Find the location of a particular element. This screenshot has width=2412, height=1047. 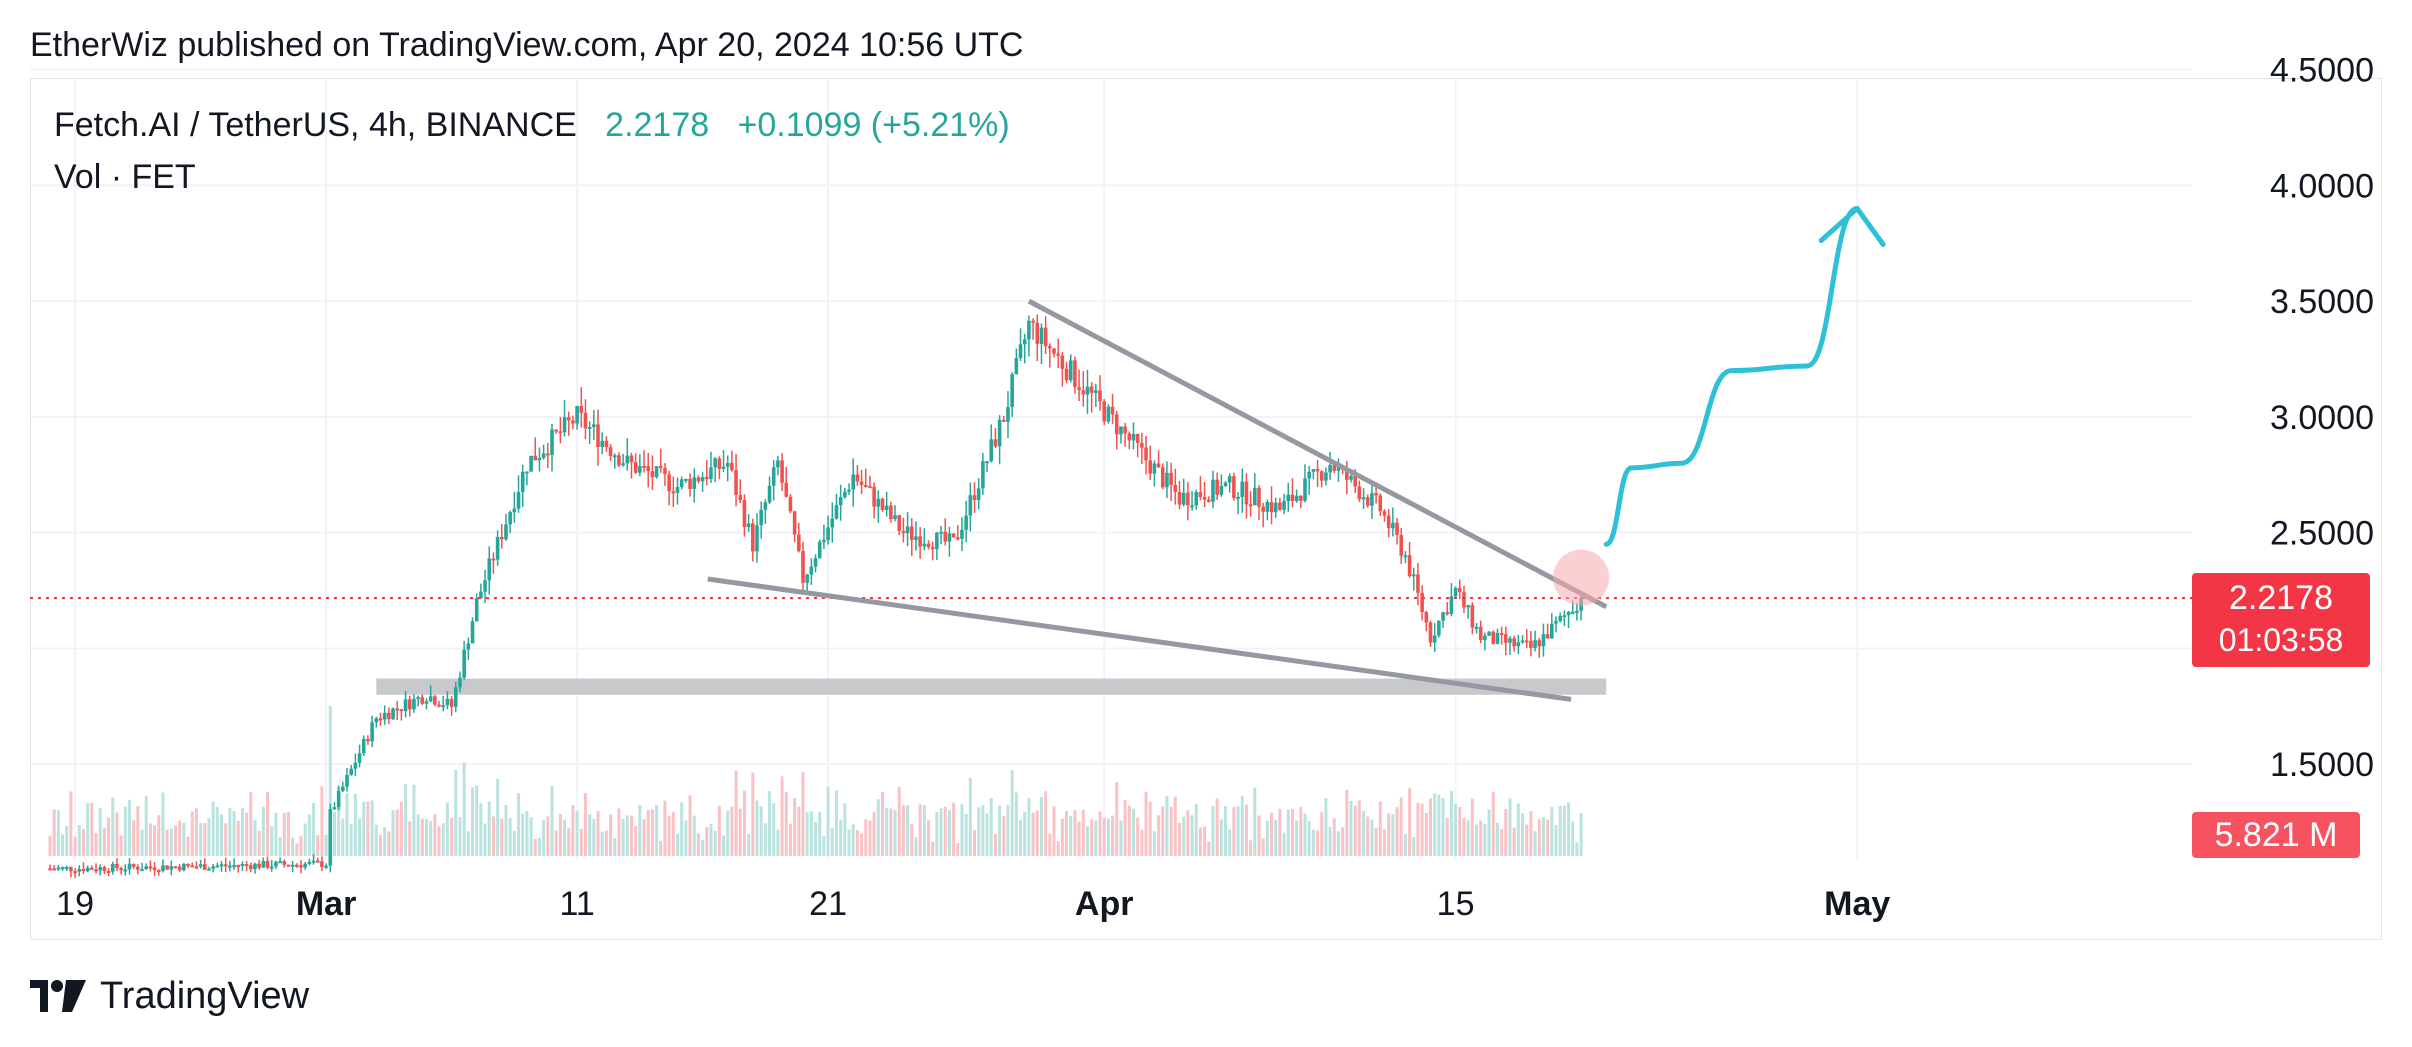

x-tick-label: 19 is located at coordinates (75, 904).